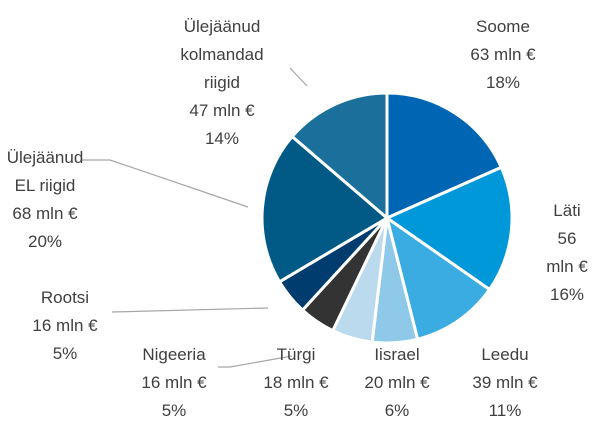  Describe the element at coordinates (503, 26) in the screenshot. I see `category-label: Soome` at that location.